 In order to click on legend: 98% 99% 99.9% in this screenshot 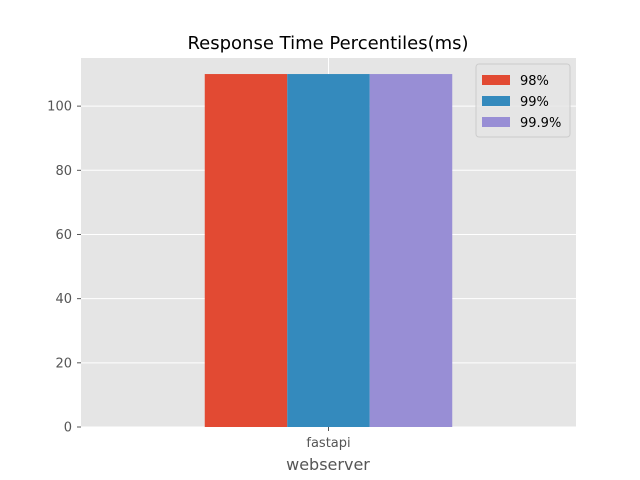, I will do `click(523, 100)`.